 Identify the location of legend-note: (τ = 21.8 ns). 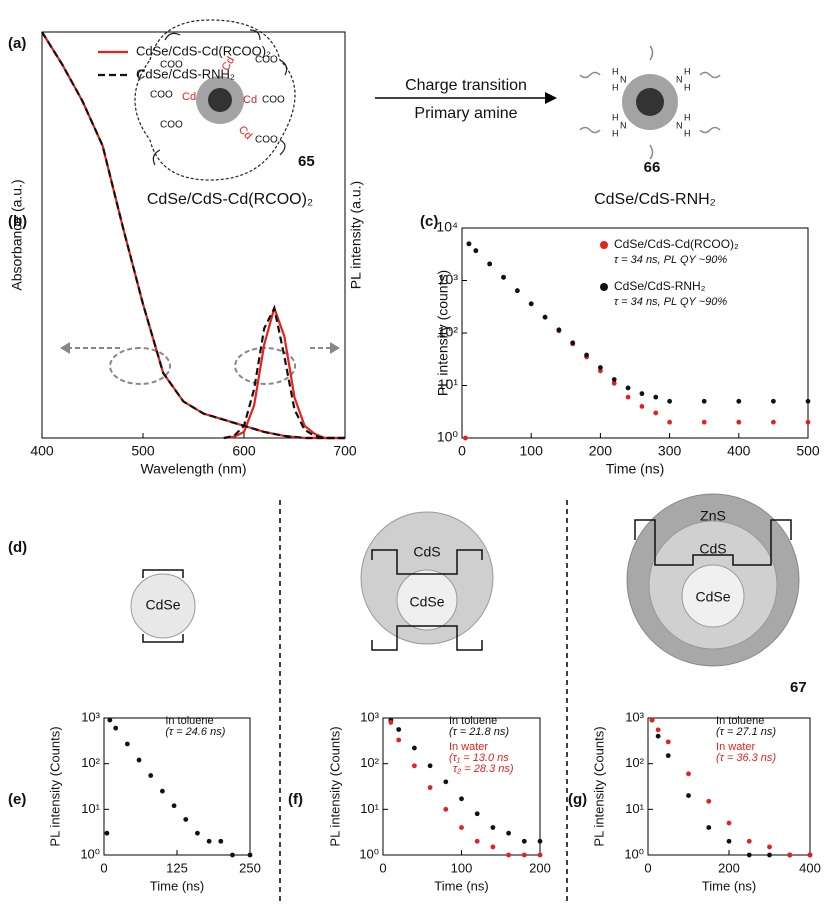
(479, 732).